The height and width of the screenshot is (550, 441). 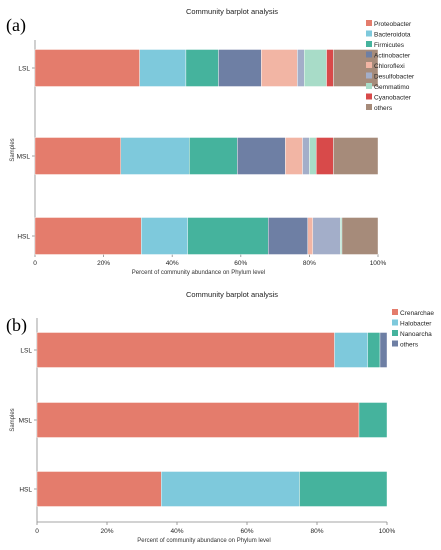 What do you see at coordinates (392, 87) in the screenshot?
I see `legend-entry: Gemmatimo` at bounding box center [392, 87].